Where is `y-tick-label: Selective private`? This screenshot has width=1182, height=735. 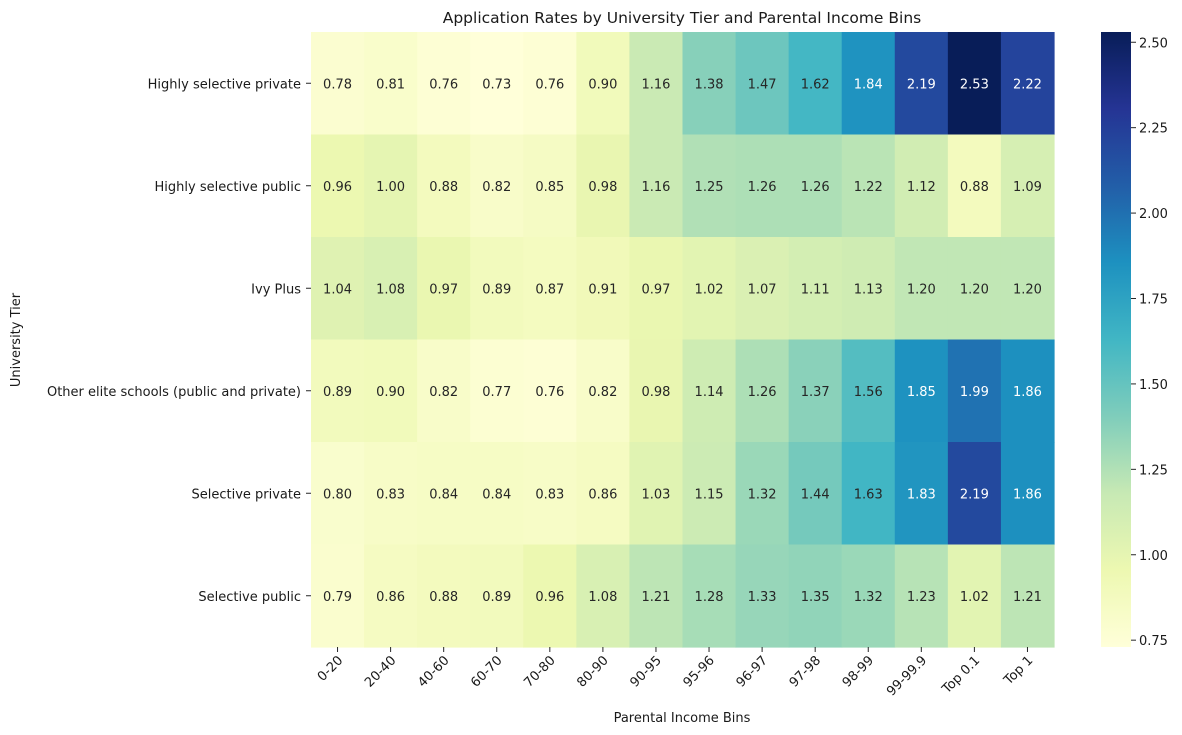
y-tick-label: Selective private is located at coordinates (246, 494).